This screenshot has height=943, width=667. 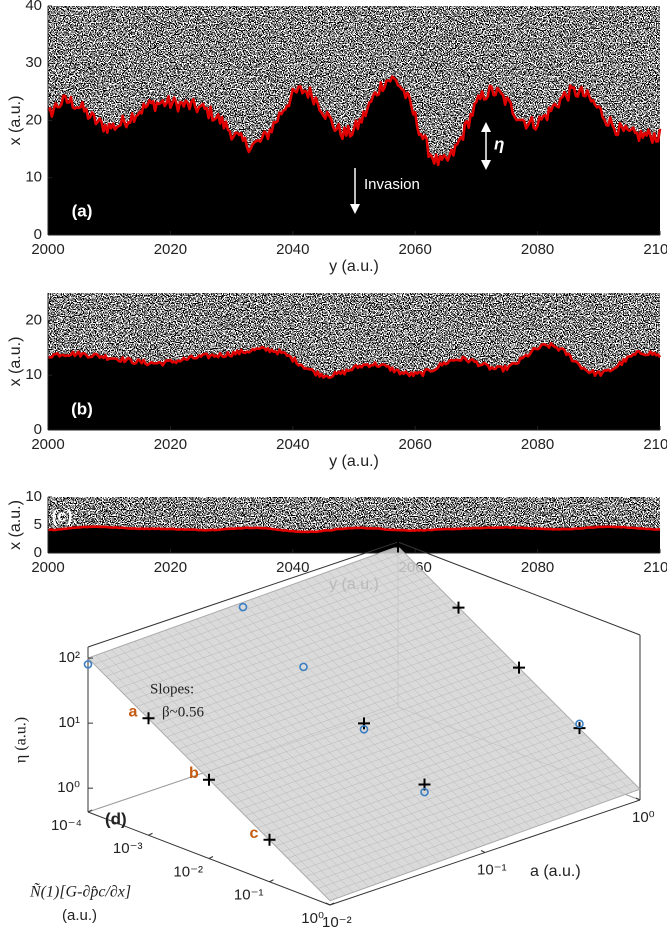 What do you see at coordinates (337, 922) in the screenshot?
I see `y-tick-label: 10⁻²` at bounding box center [337, 922].